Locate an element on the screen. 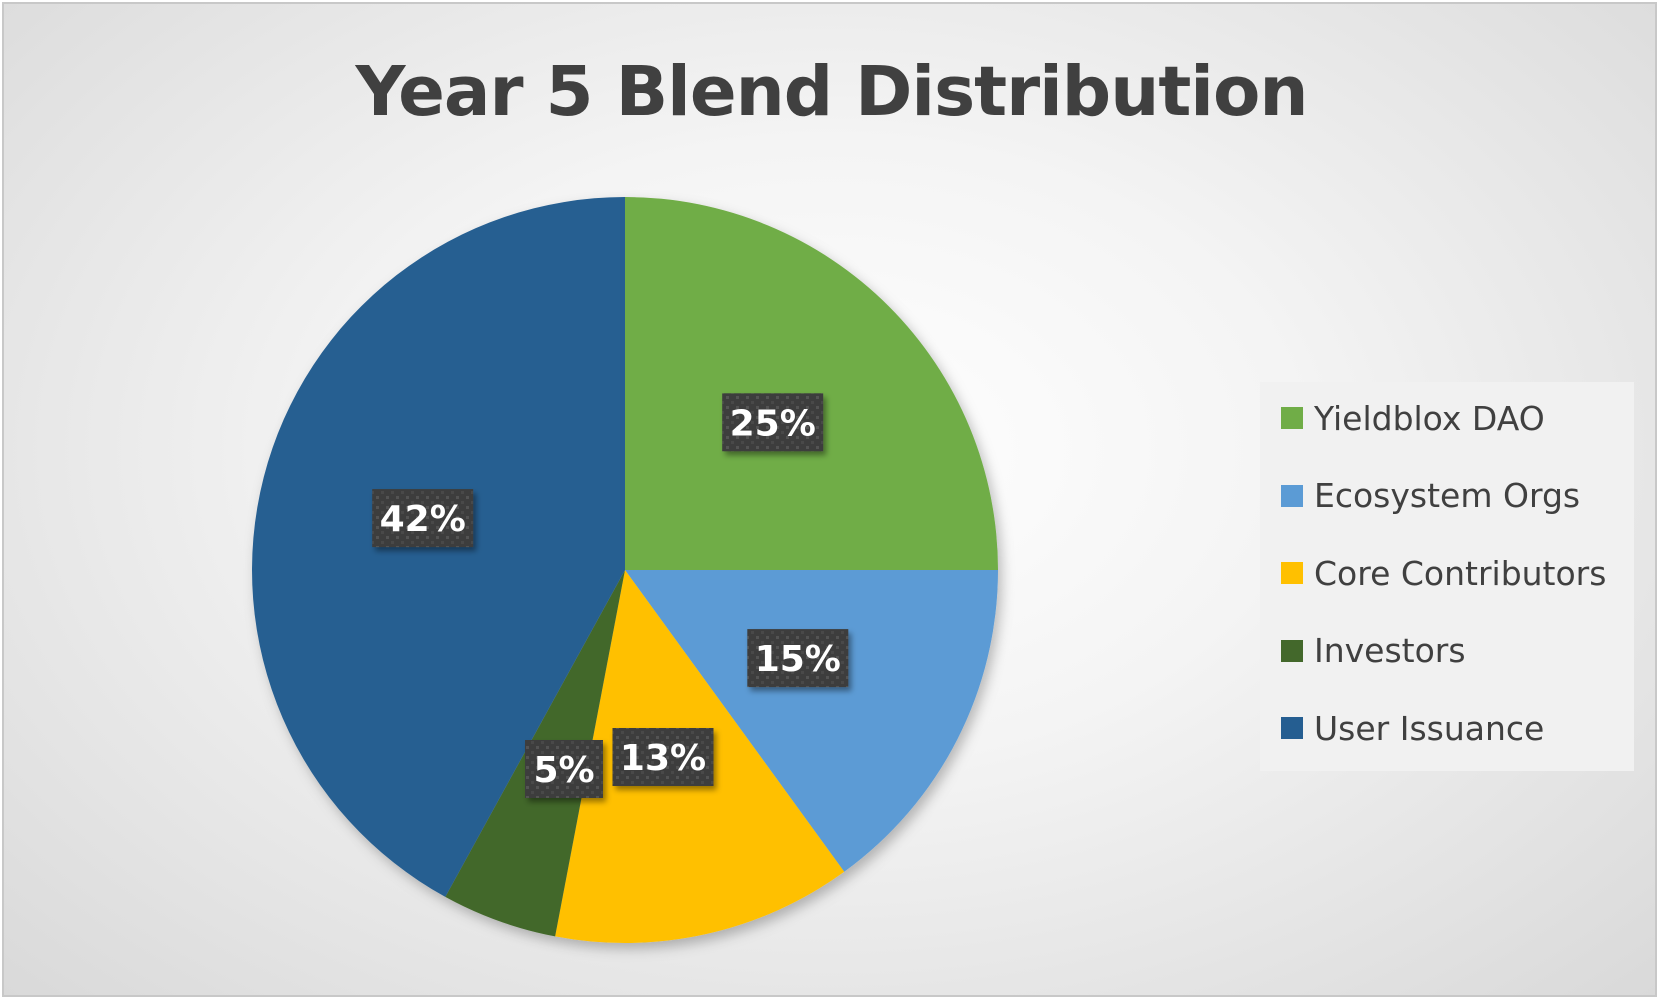 This screenshot has height=1003, width=1663. data-label-text: 13% is located at coordinates (663, 758).